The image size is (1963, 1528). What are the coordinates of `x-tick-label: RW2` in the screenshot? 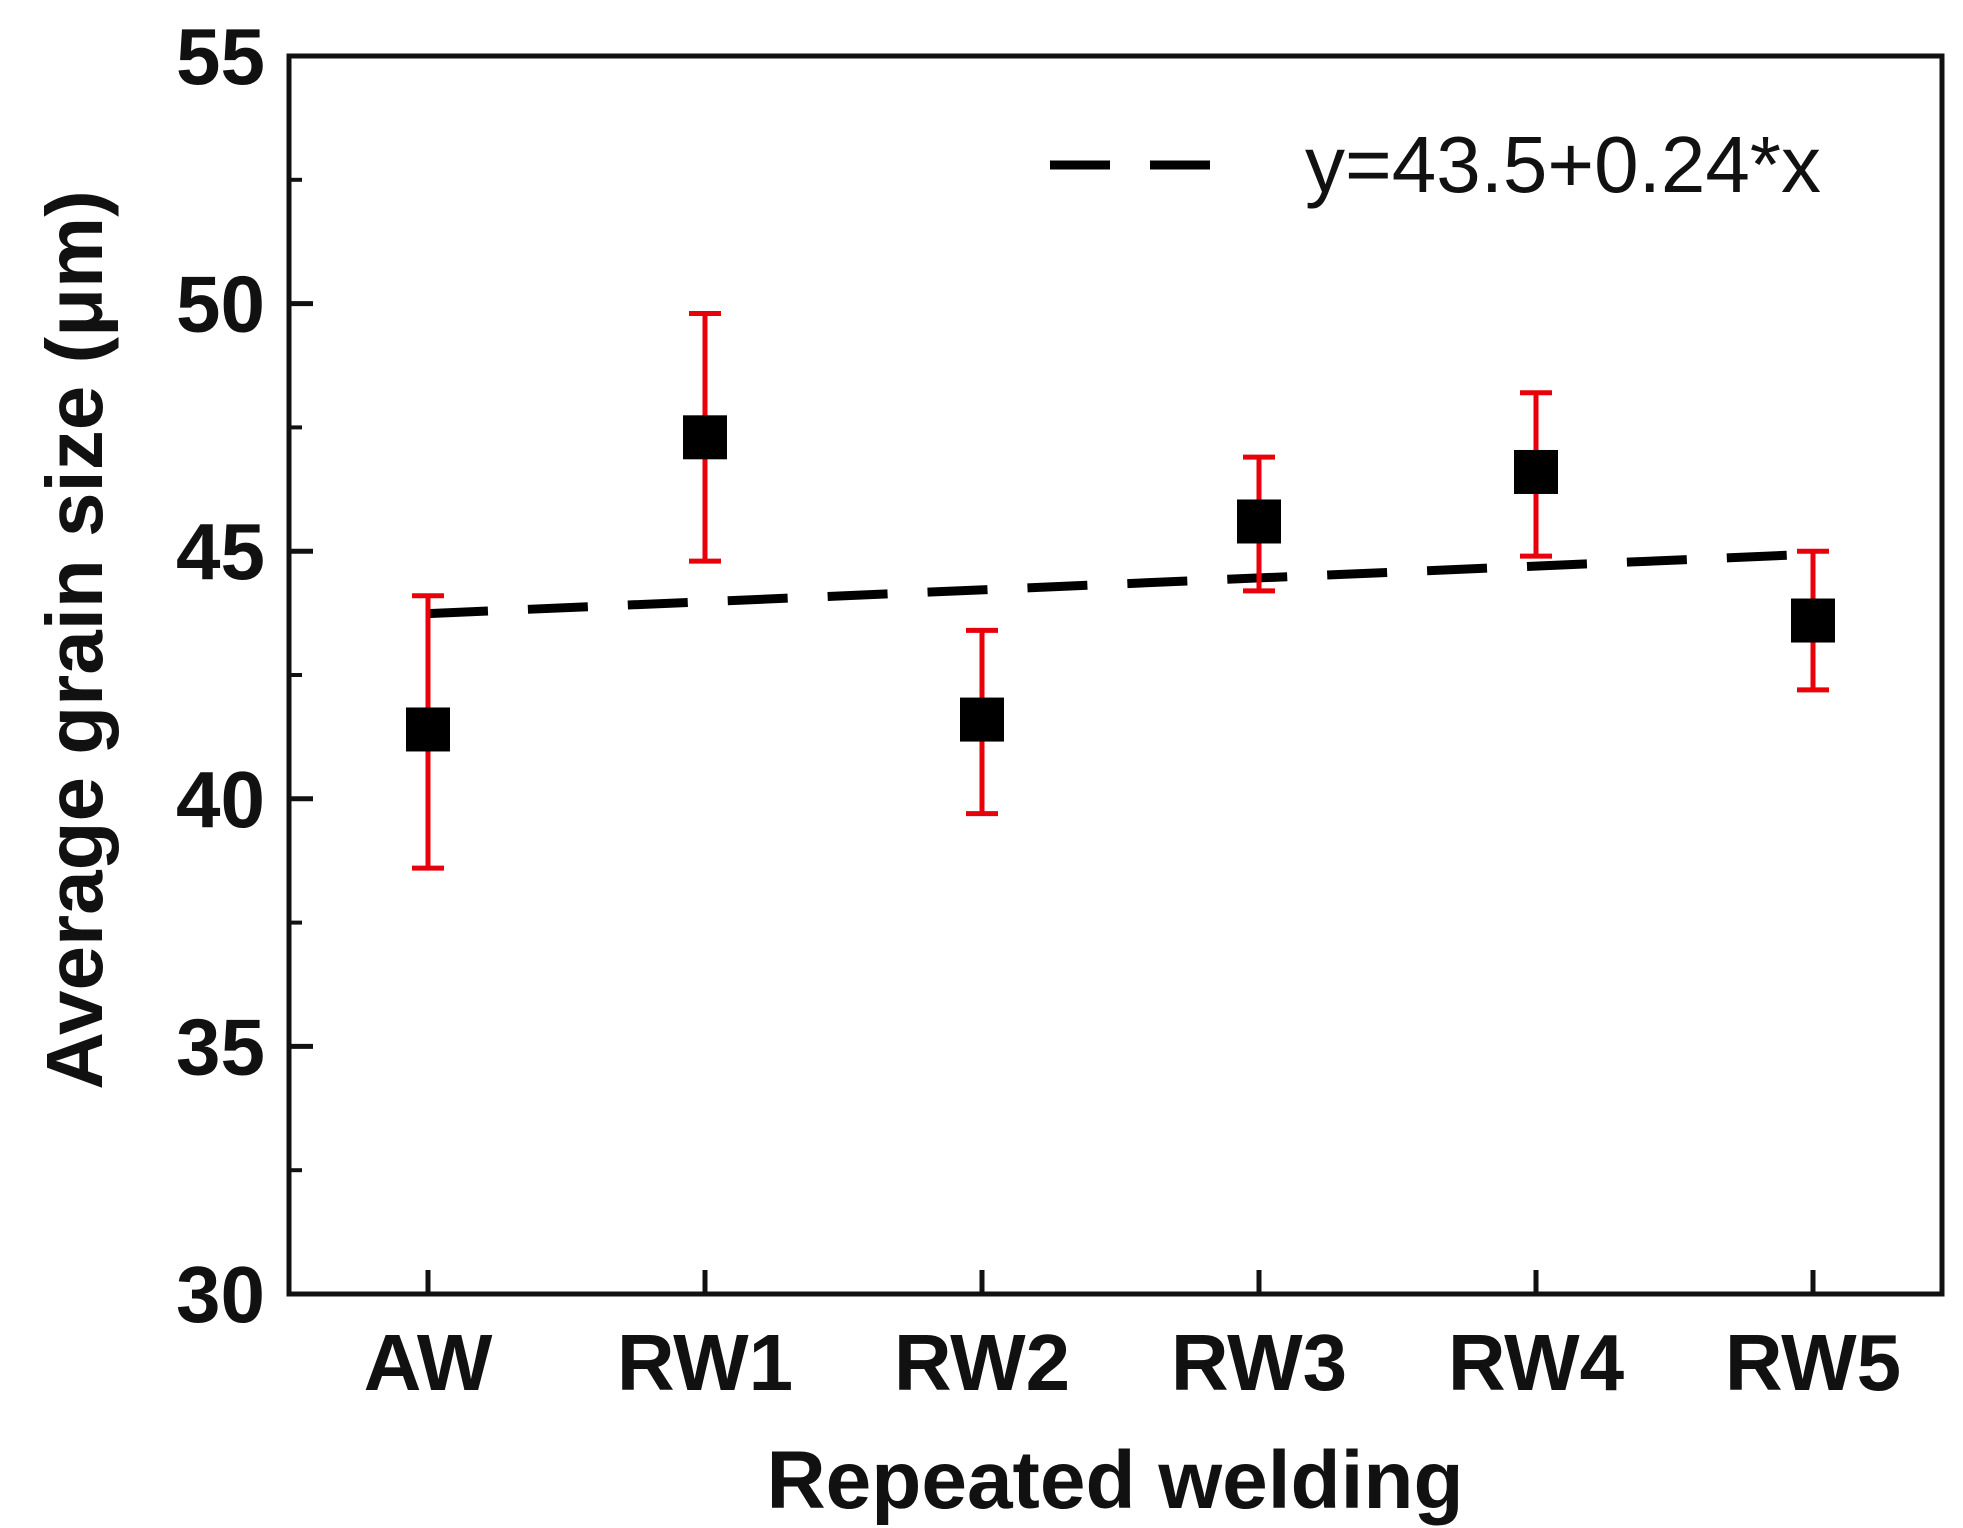 It's located at (982, 1362).